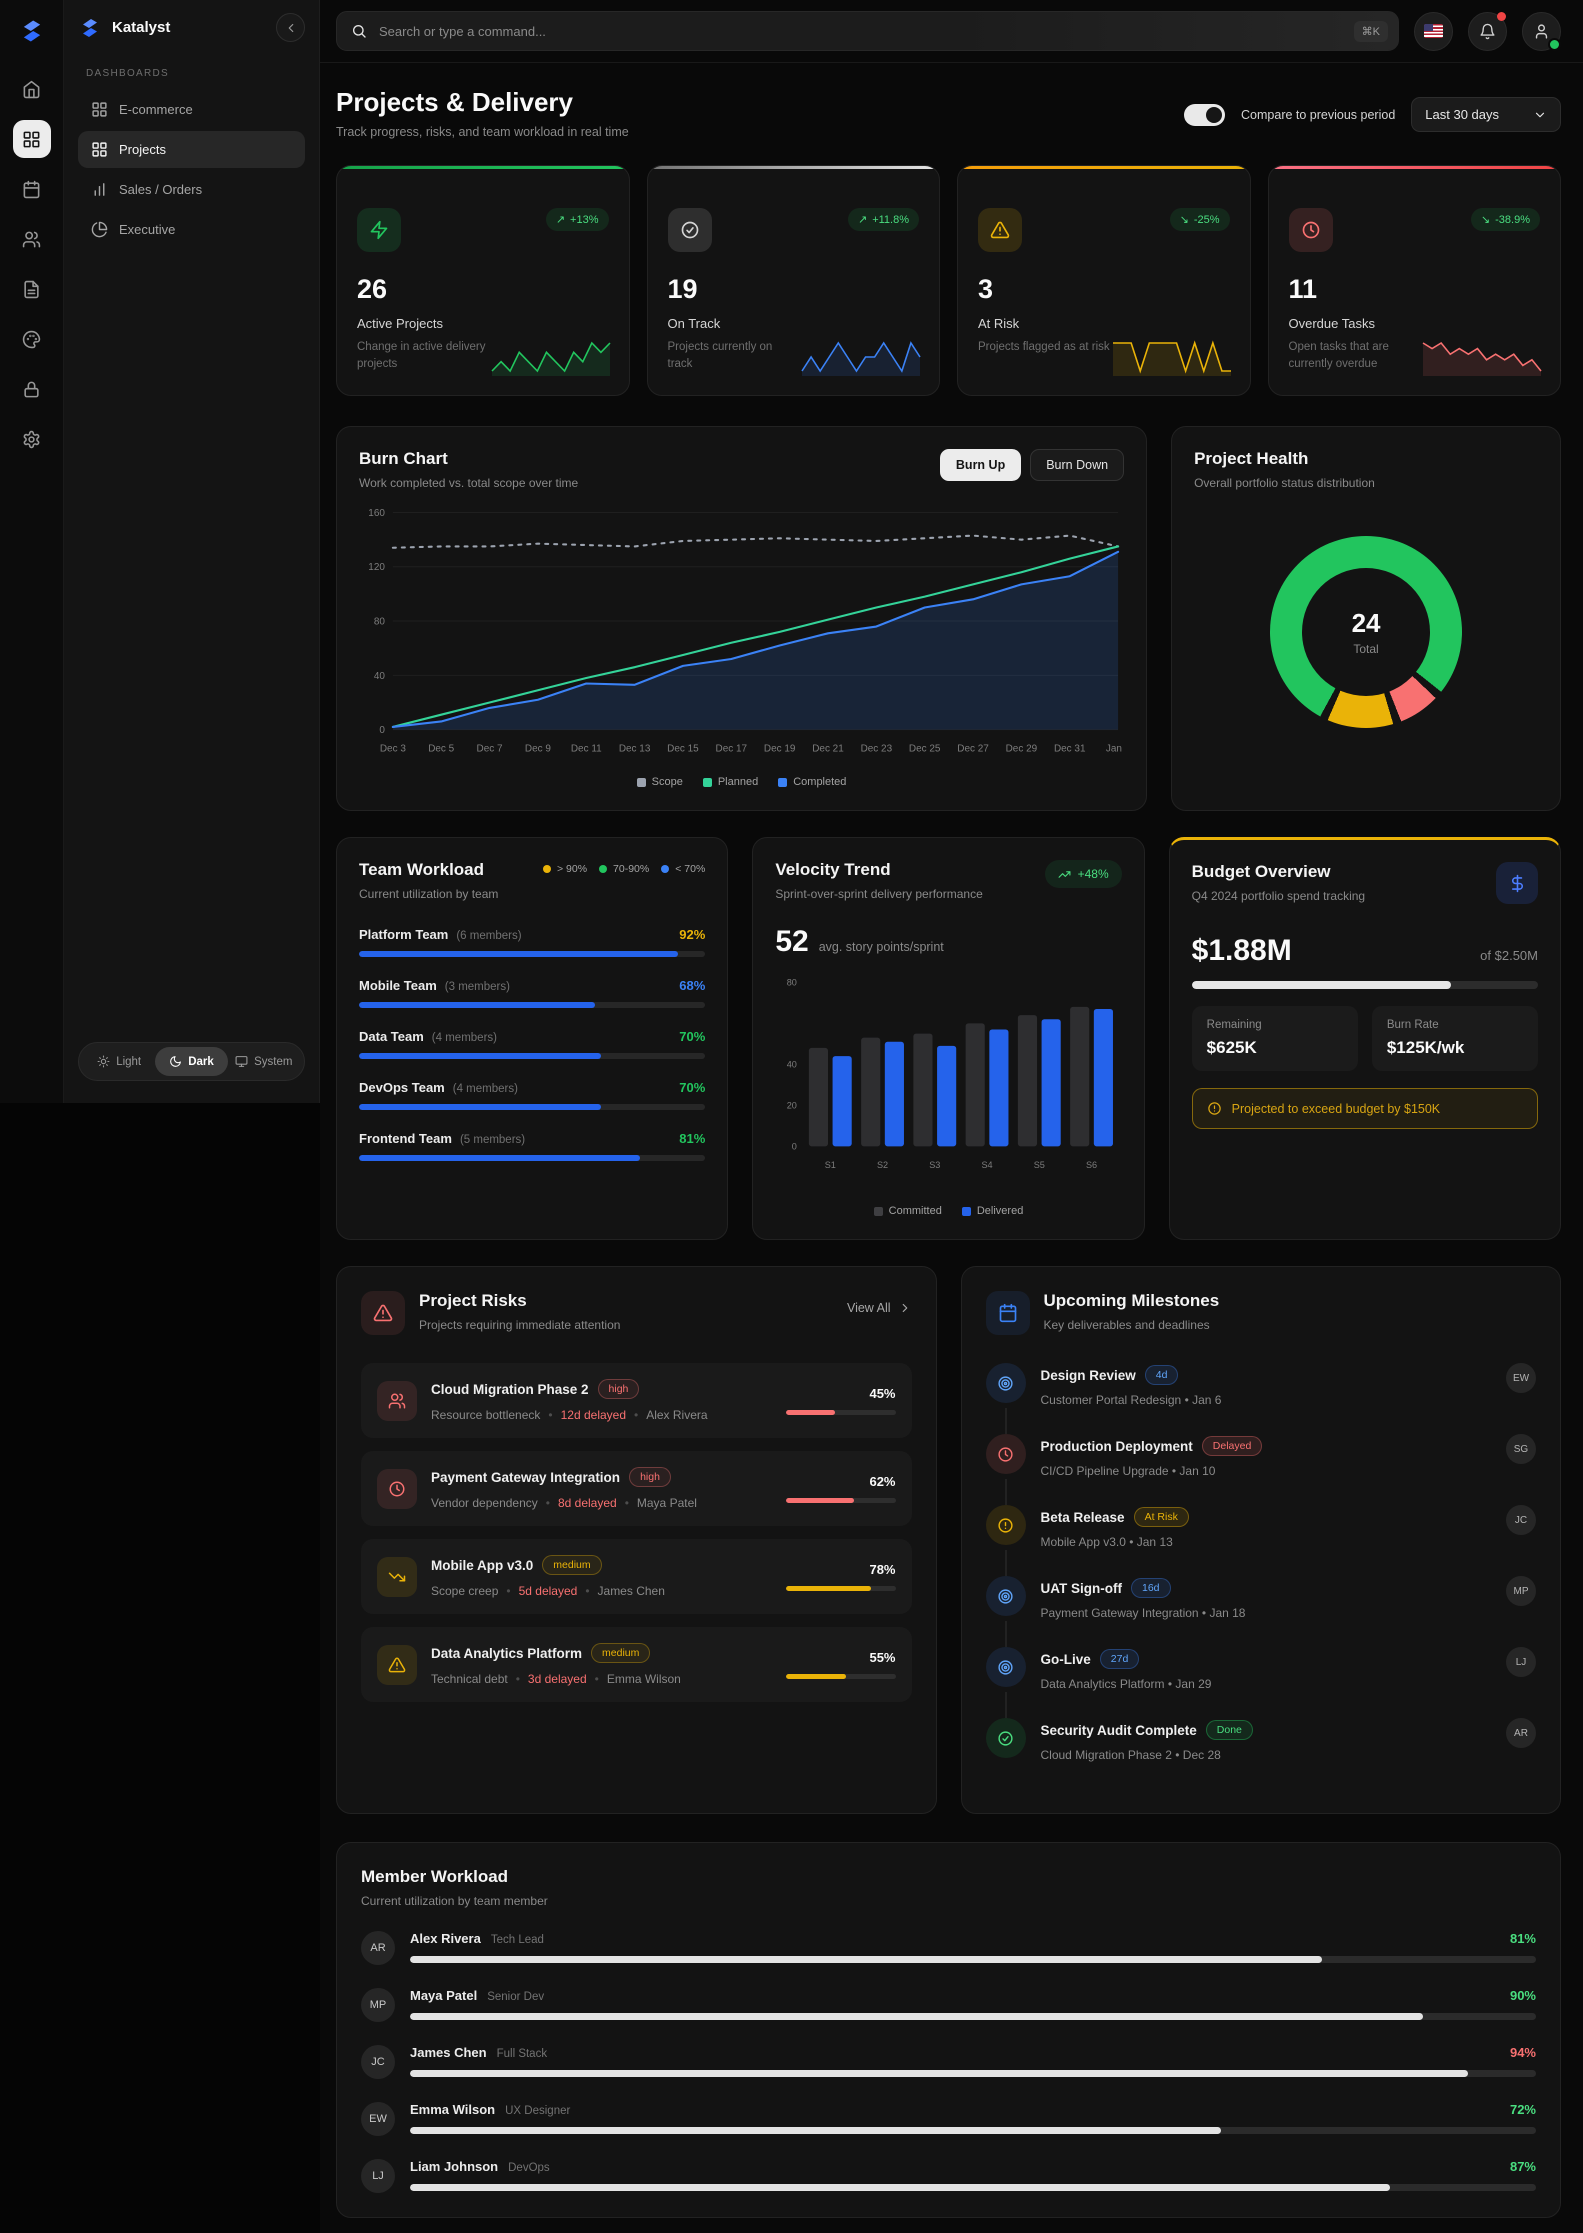 This screenshot has height=2233, width=1583. What do you see at coordinates (621, 1653) in the screenshot?
I see `risk-severity-badge: medium` at bounding box center [621, 1653].